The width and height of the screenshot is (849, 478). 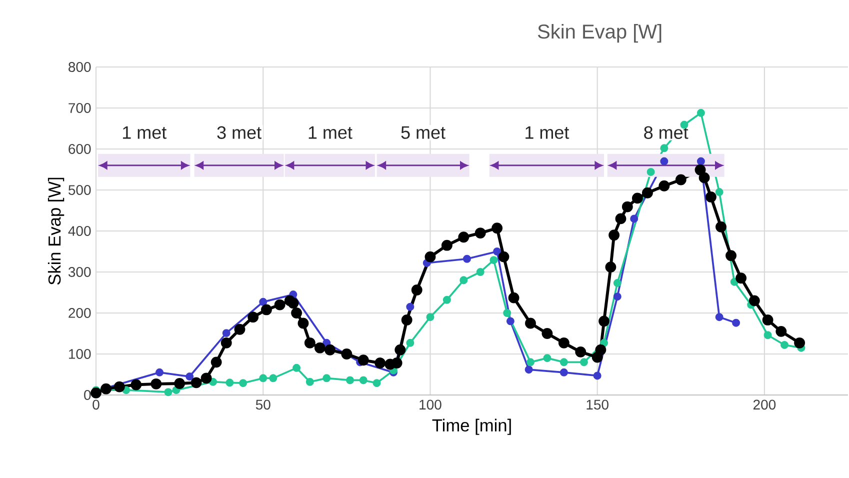 What do you see at coordinates (600, 33) in the screenshot?
I see `chart-title: Skin Evap [W]` at bounding box center [600, 33].